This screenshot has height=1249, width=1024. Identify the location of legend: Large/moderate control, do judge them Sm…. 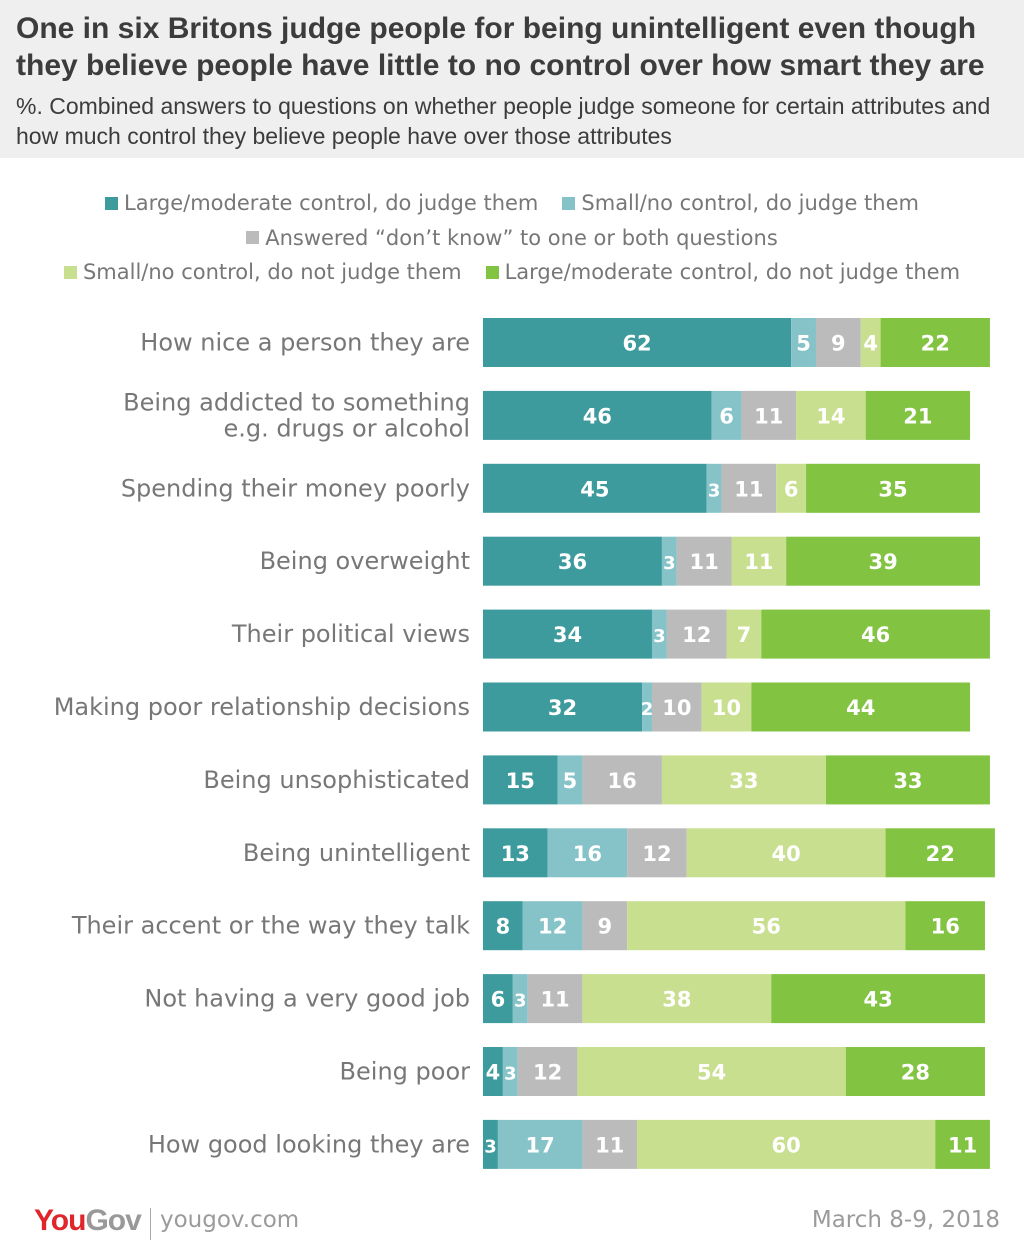
(512, 238).